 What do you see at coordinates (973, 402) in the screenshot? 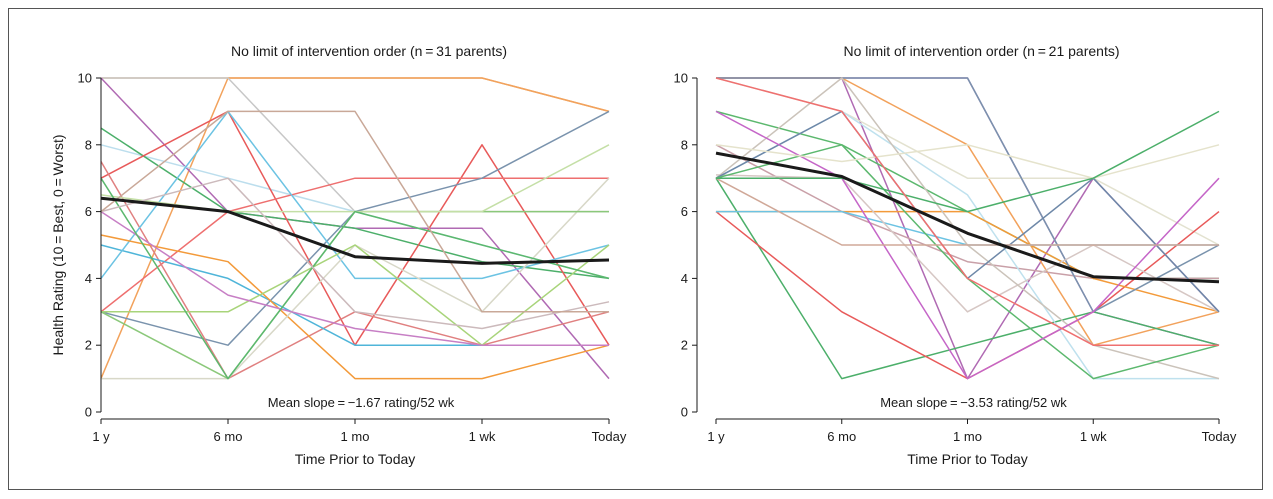
I see `mean-slope-annotation: Mean slope = −3.53 rating/52 wk` at bounding box center [973, 402].